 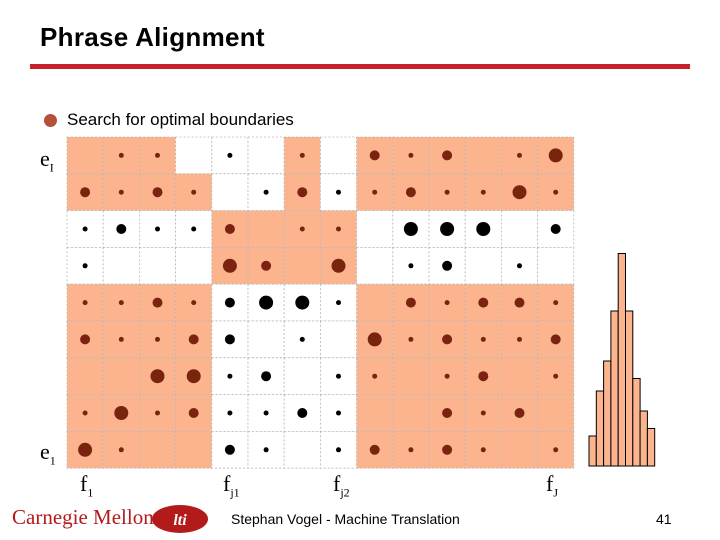 I want to click on label-f-1-sub: 1, so click(x=90, y=492).